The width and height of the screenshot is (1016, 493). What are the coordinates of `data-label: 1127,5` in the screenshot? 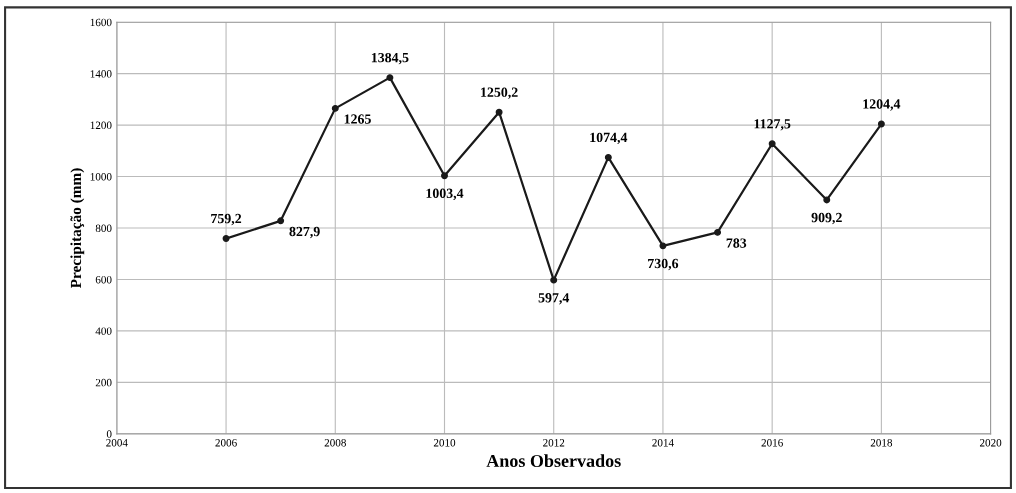 It's located at (772, 125).